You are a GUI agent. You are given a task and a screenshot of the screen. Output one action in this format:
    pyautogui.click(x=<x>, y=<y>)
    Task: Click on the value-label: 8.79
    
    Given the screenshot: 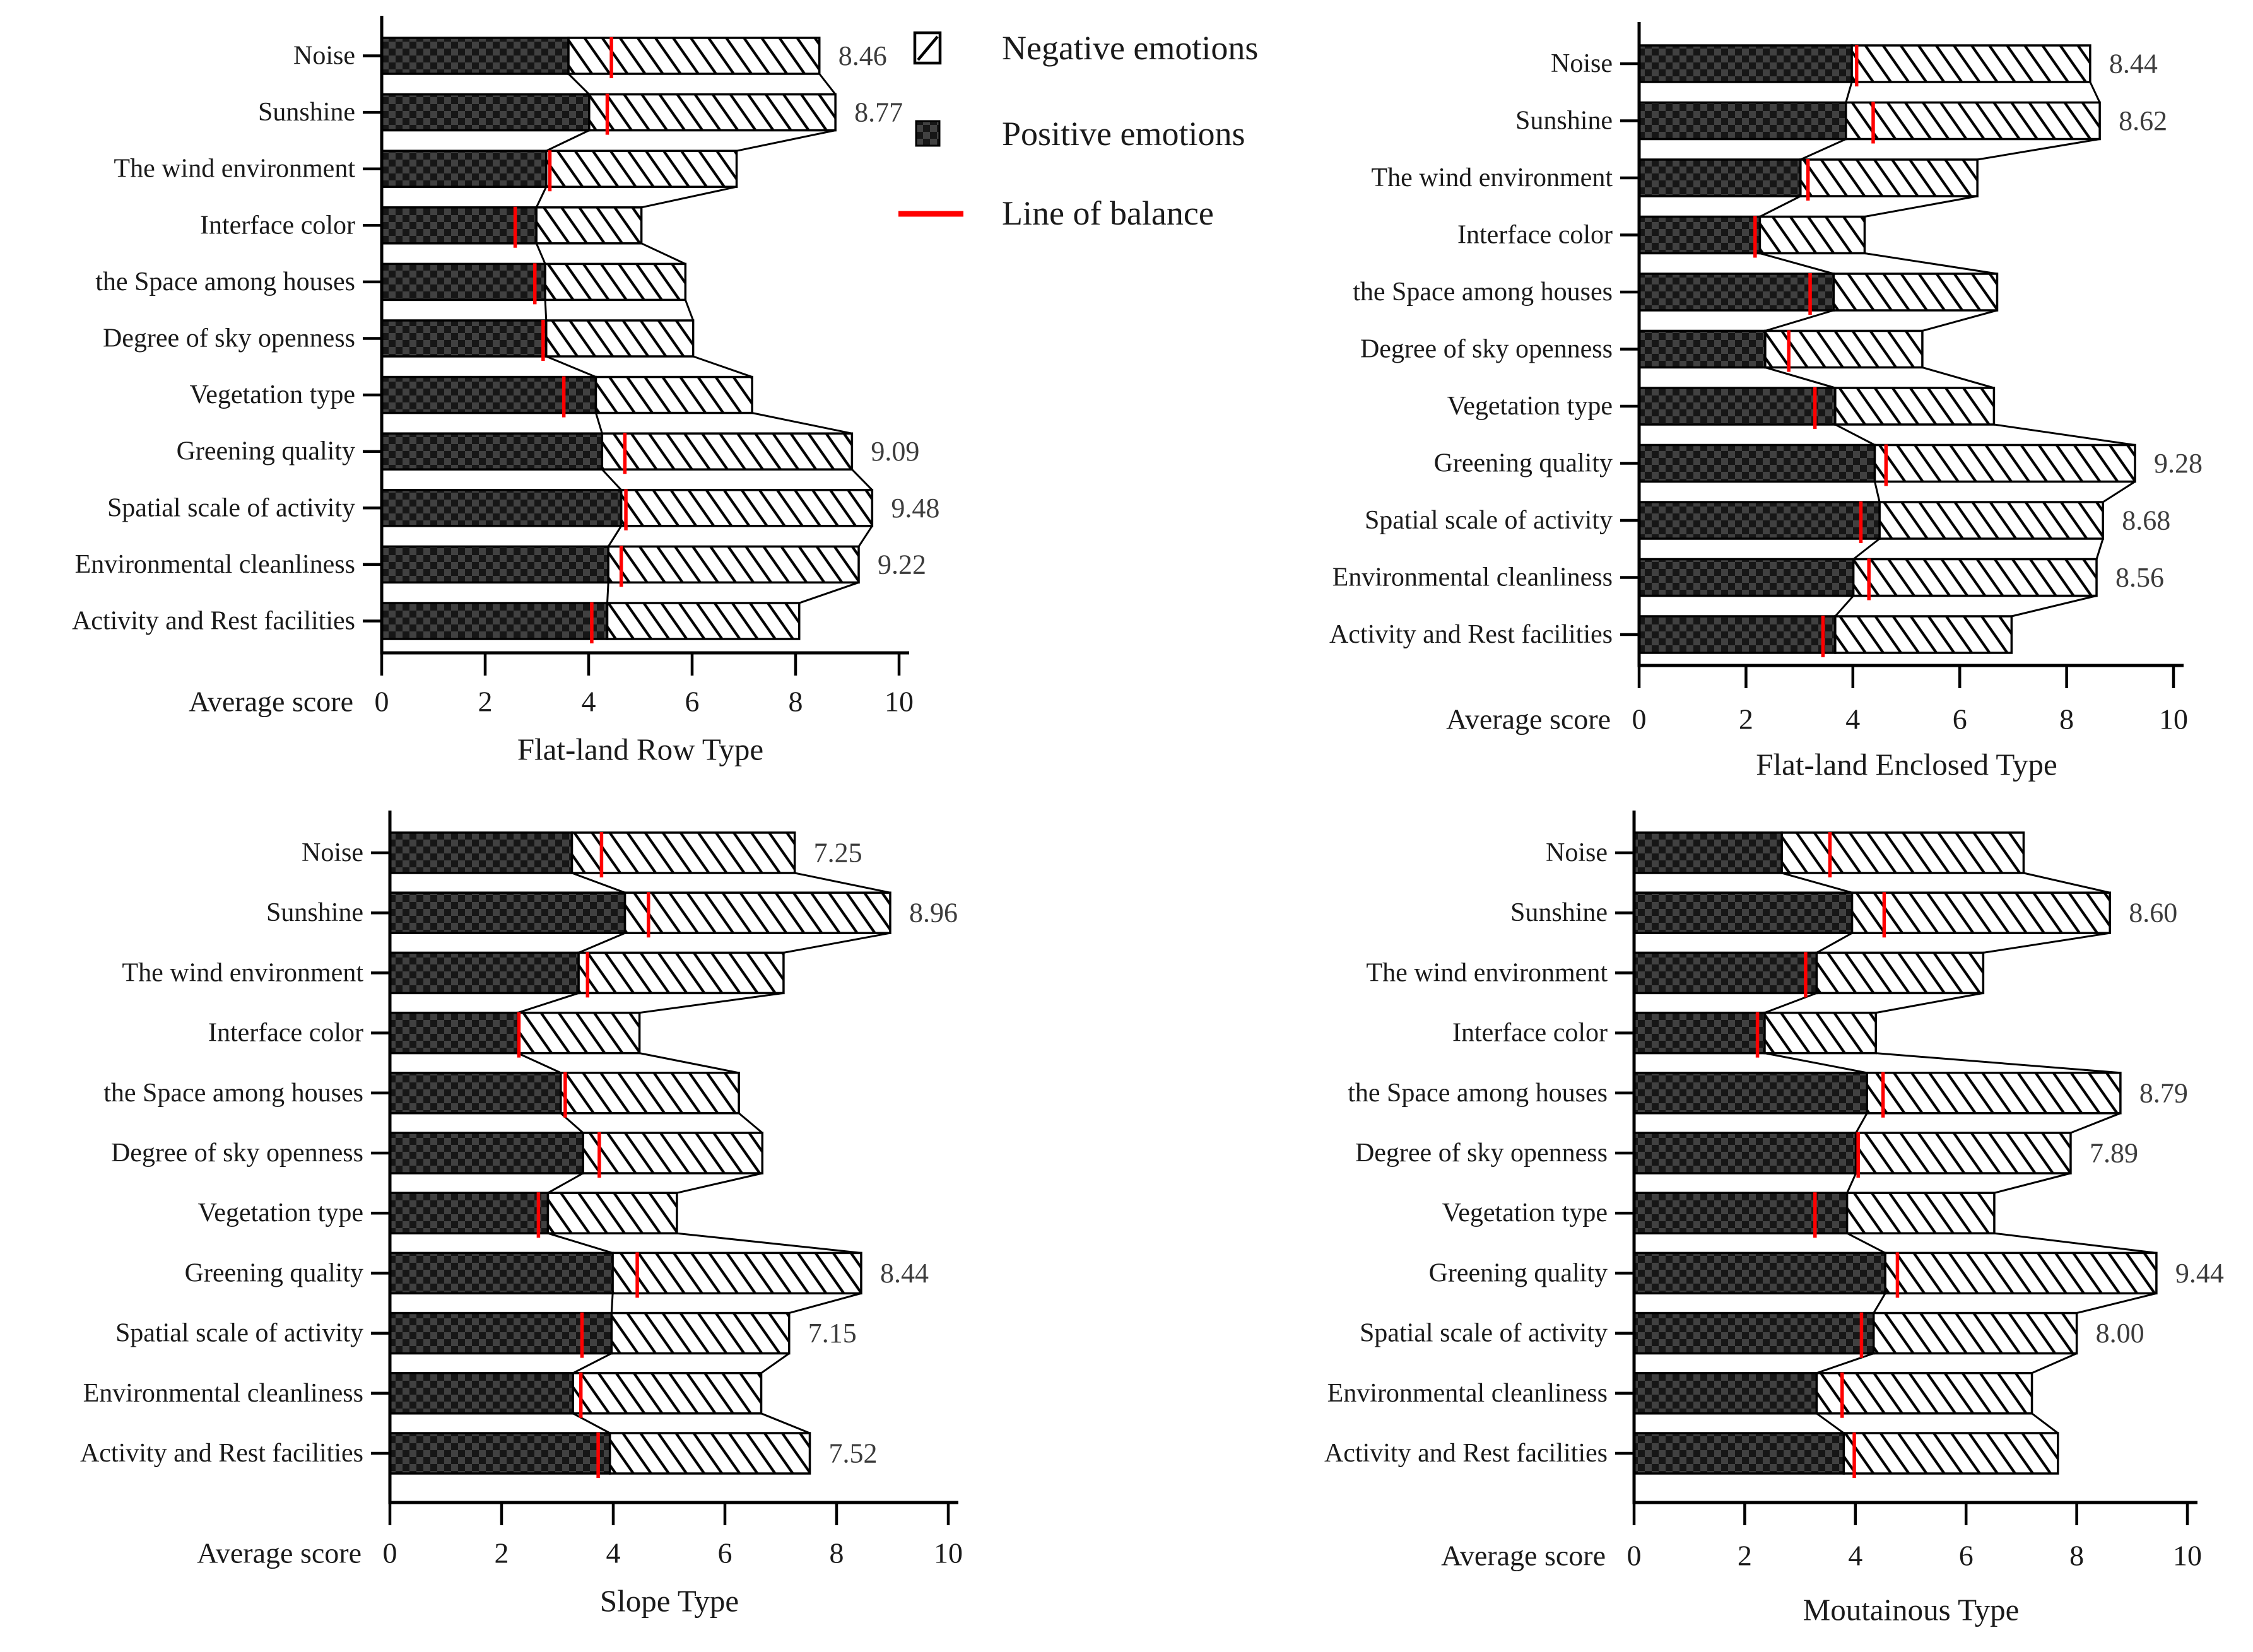 What is the action you would take?
    pyautogui.click(x=2163, y=1093)
    